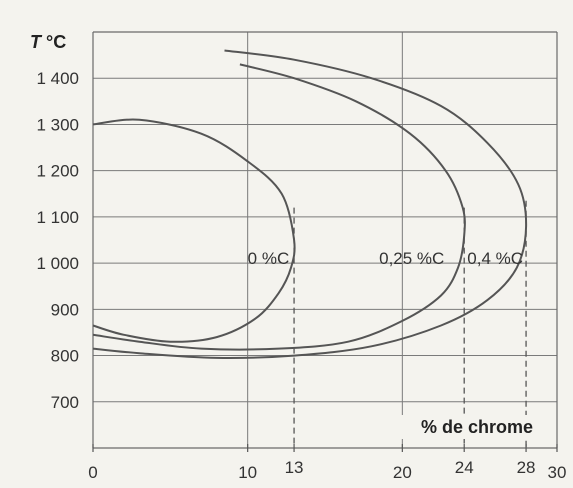 The width and height of the screenshot is (573, 488). I want to click on series-label-2: 0,4 %C, so click(495, 258).